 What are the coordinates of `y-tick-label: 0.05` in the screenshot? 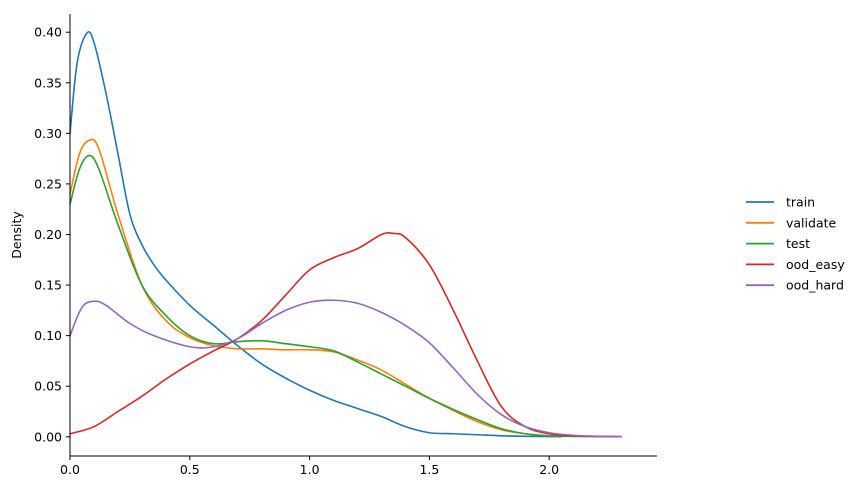 It's located at (48, 386).